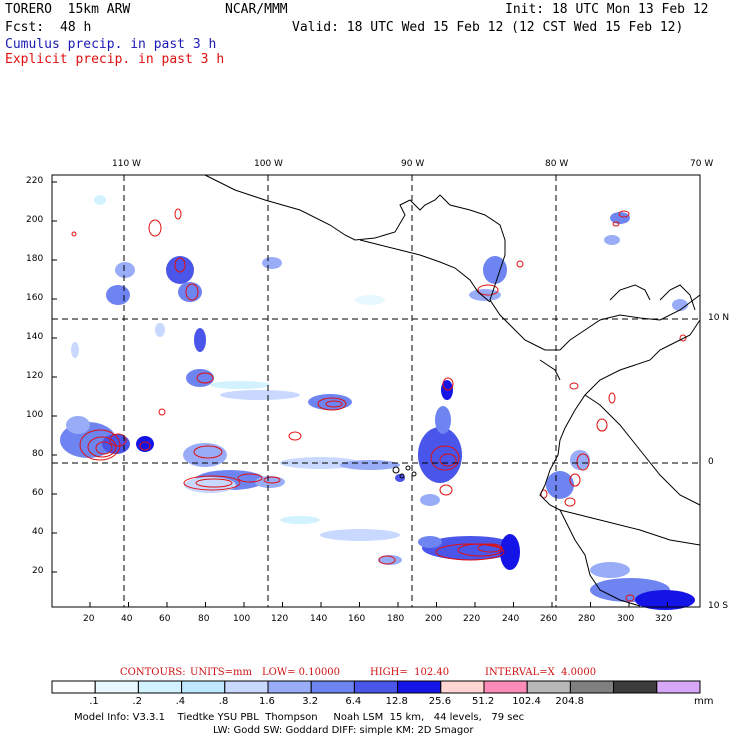 The image size is (740, 740). Describe the element at coordinates (115, 59) in the screenshot. I see `legend-explicit: Explicit precip. in past 3 h` at that location.